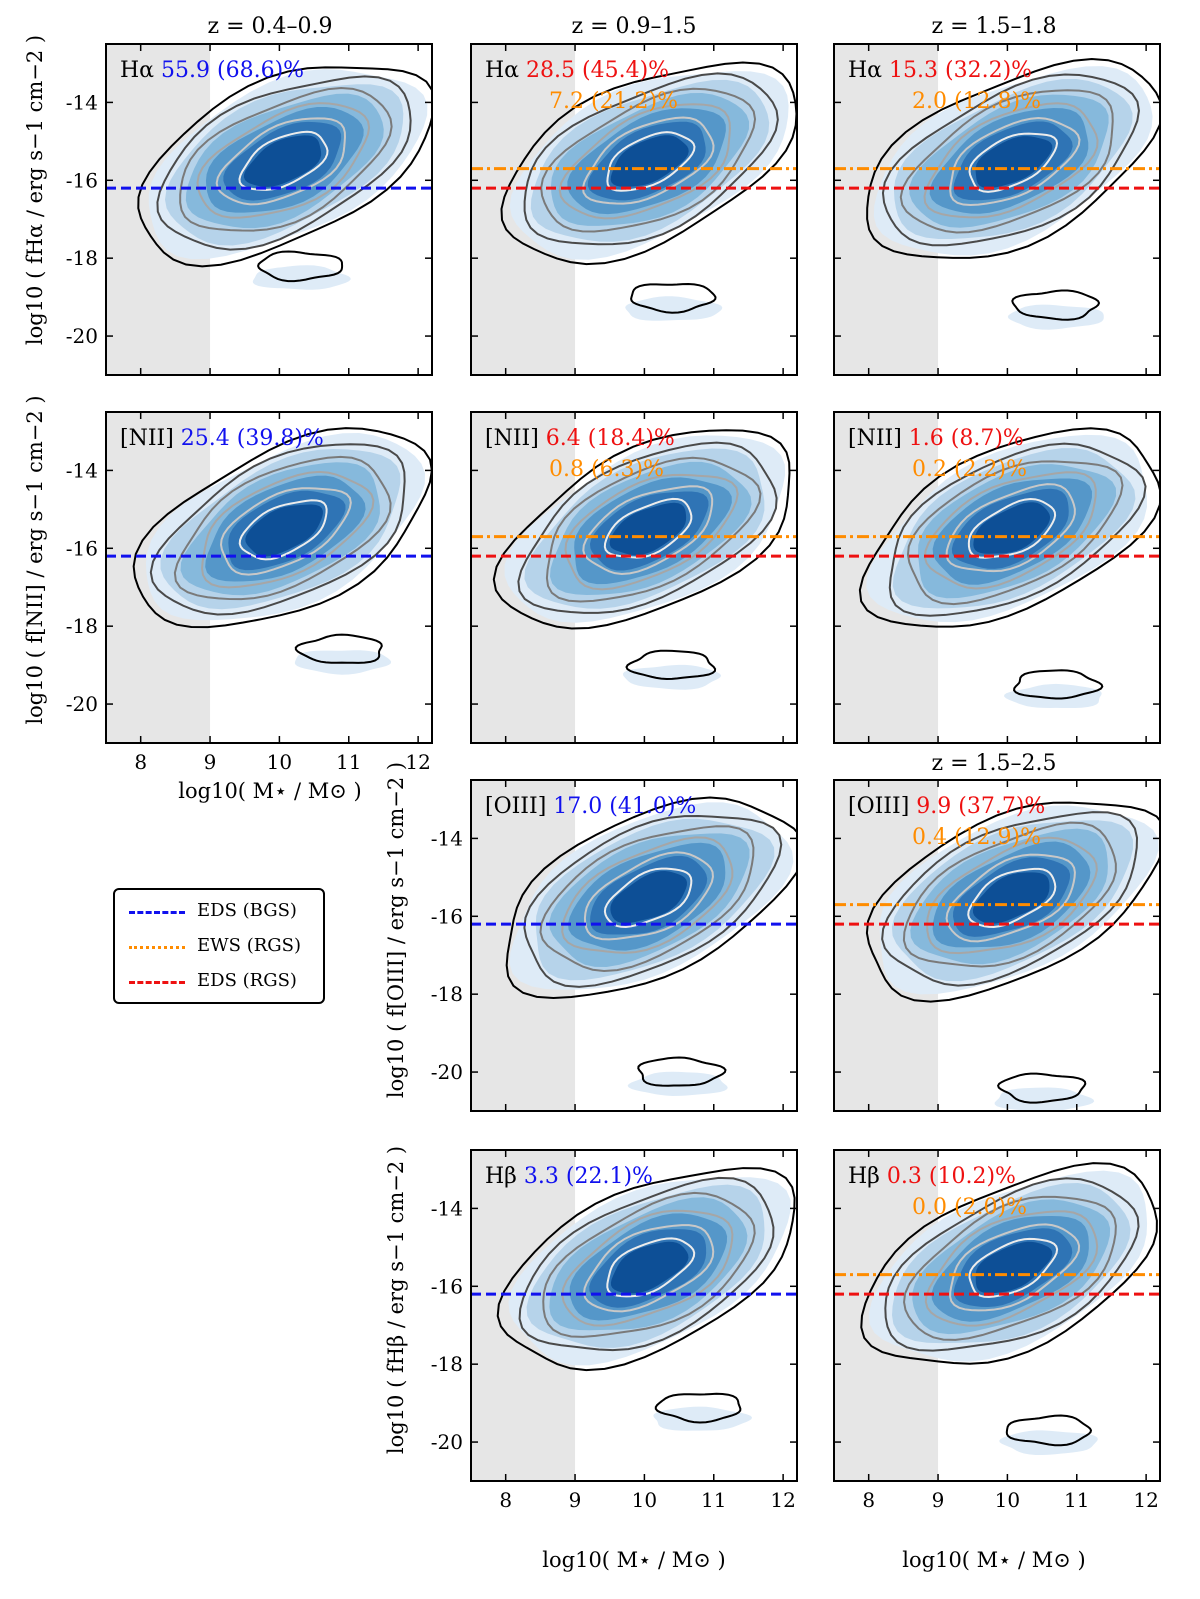  I want to click on primary-percentage: 1.6 (8.7)%, so click(966, 438).